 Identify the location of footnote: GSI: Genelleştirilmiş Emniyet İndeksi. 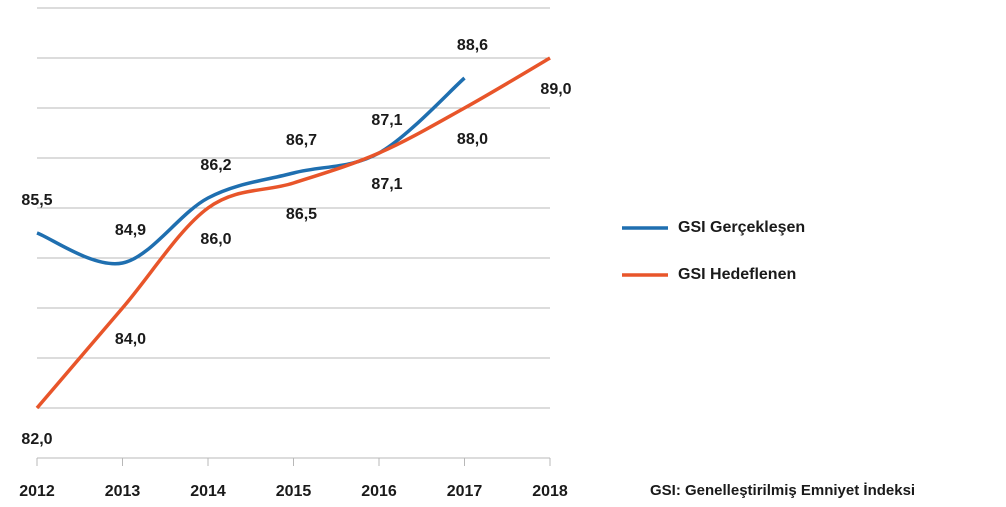
(782, 490).